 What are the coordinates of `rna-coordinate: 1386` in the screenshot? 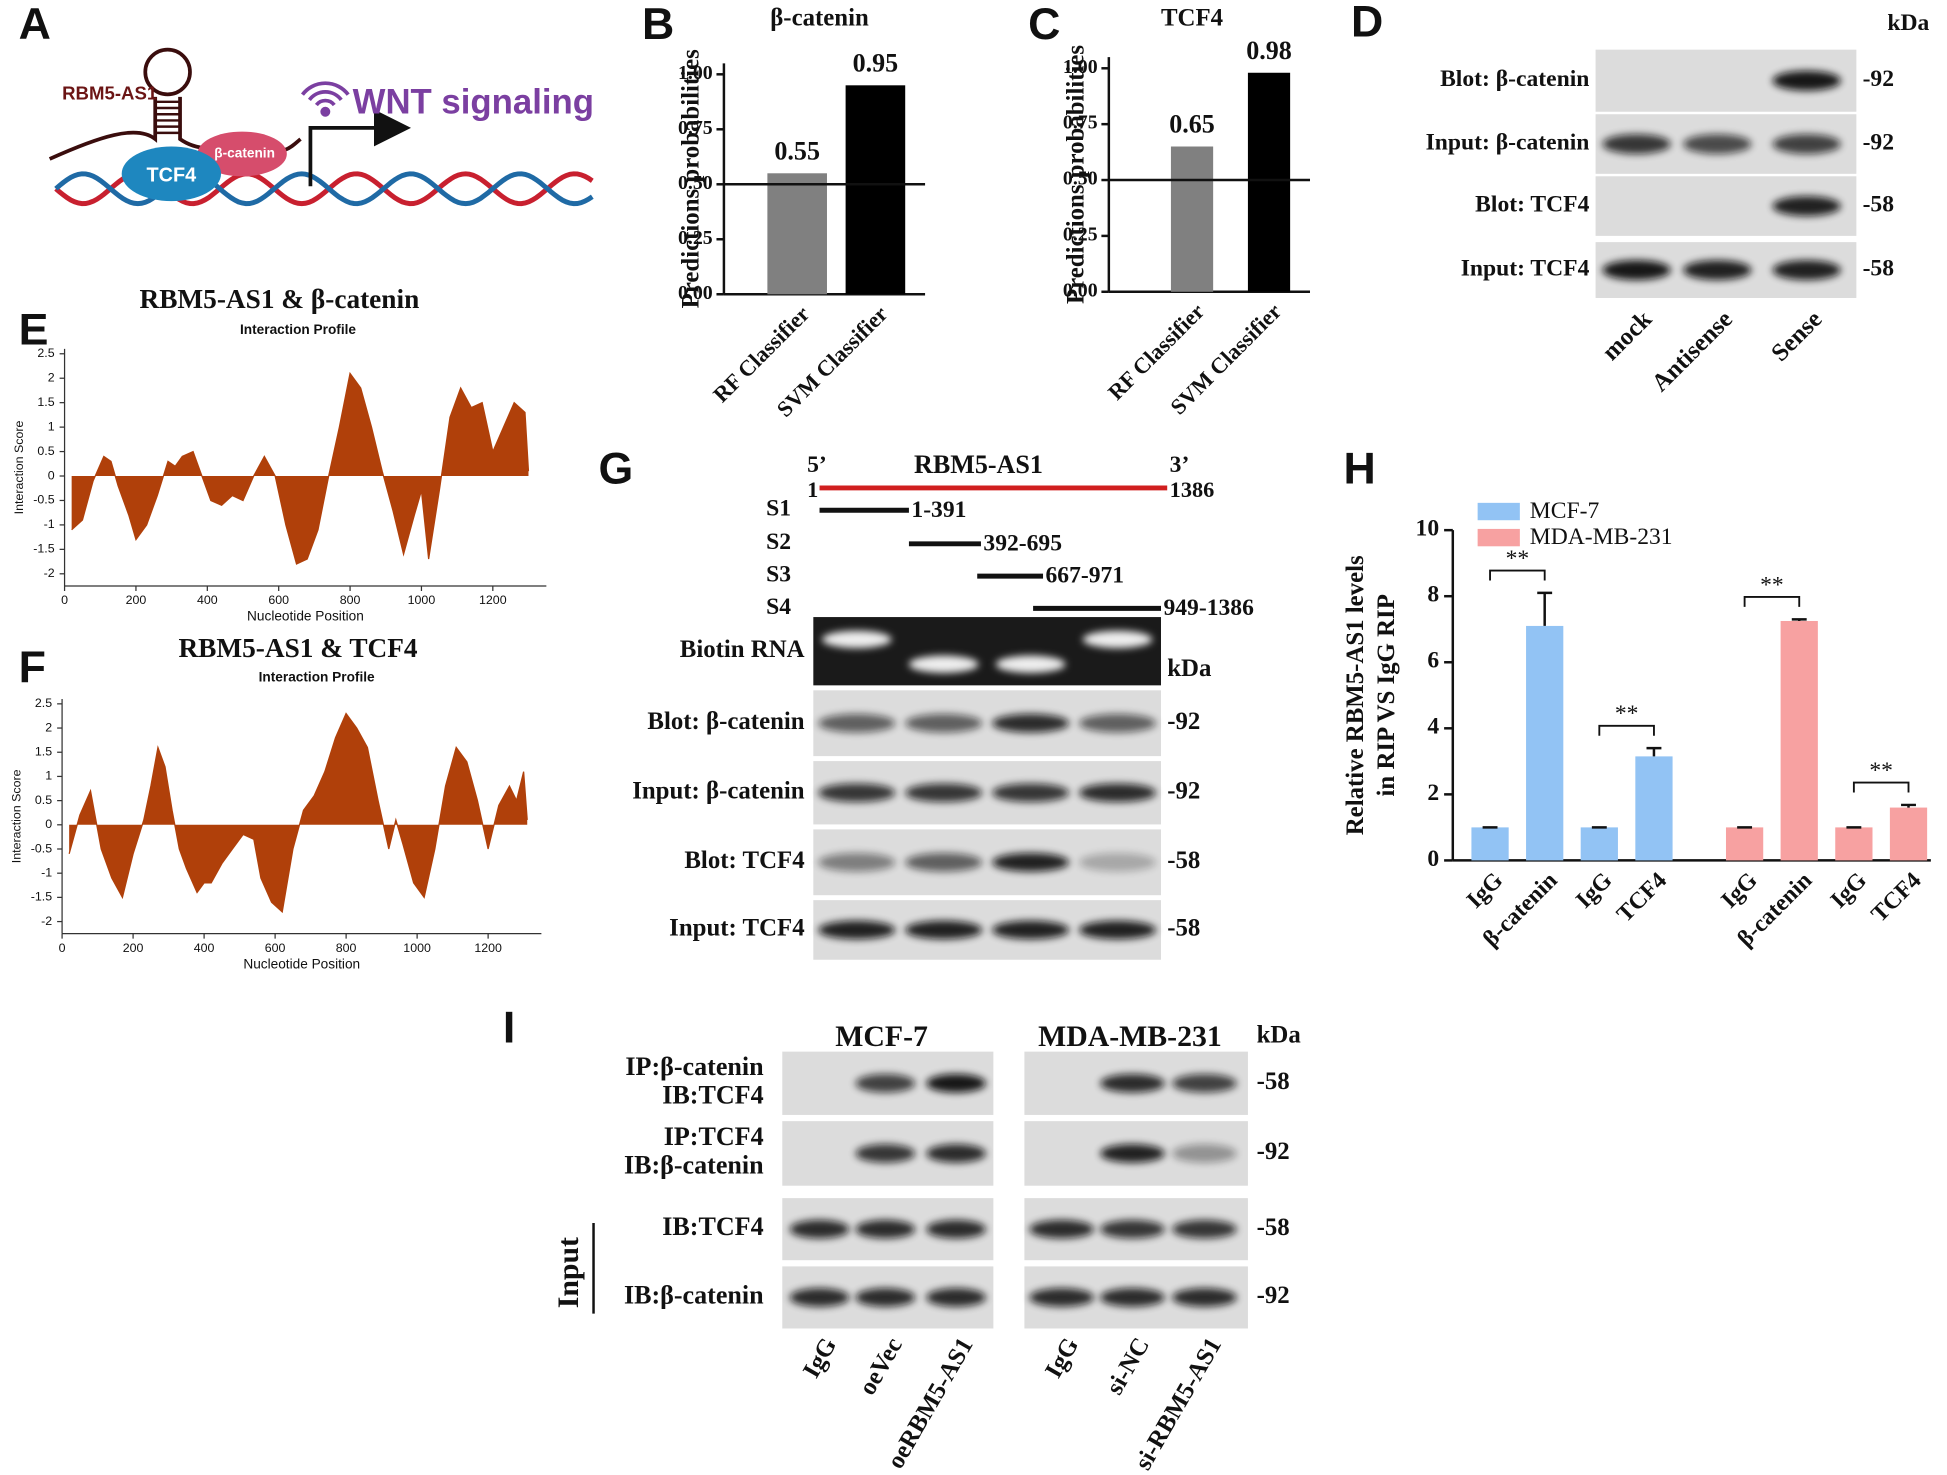 It's located at (1192, 489).